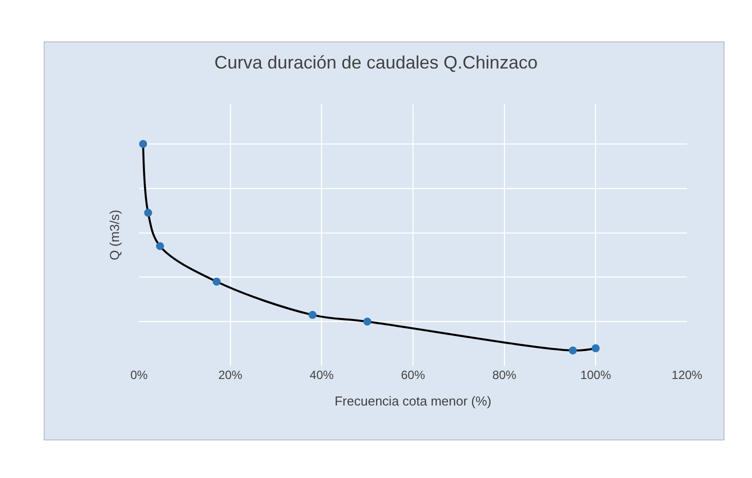 This screenshot has width=752, height=478. I want to click on x-tick-label: 40%, so click(322, 375).